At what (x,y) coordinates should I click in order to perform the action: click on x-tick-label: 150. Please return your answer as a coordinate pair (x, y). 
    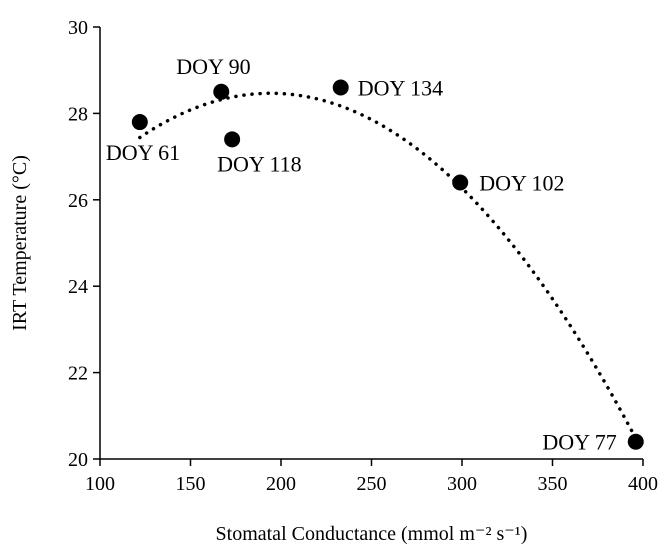
    Looking at the image, I should click on (191, 484).